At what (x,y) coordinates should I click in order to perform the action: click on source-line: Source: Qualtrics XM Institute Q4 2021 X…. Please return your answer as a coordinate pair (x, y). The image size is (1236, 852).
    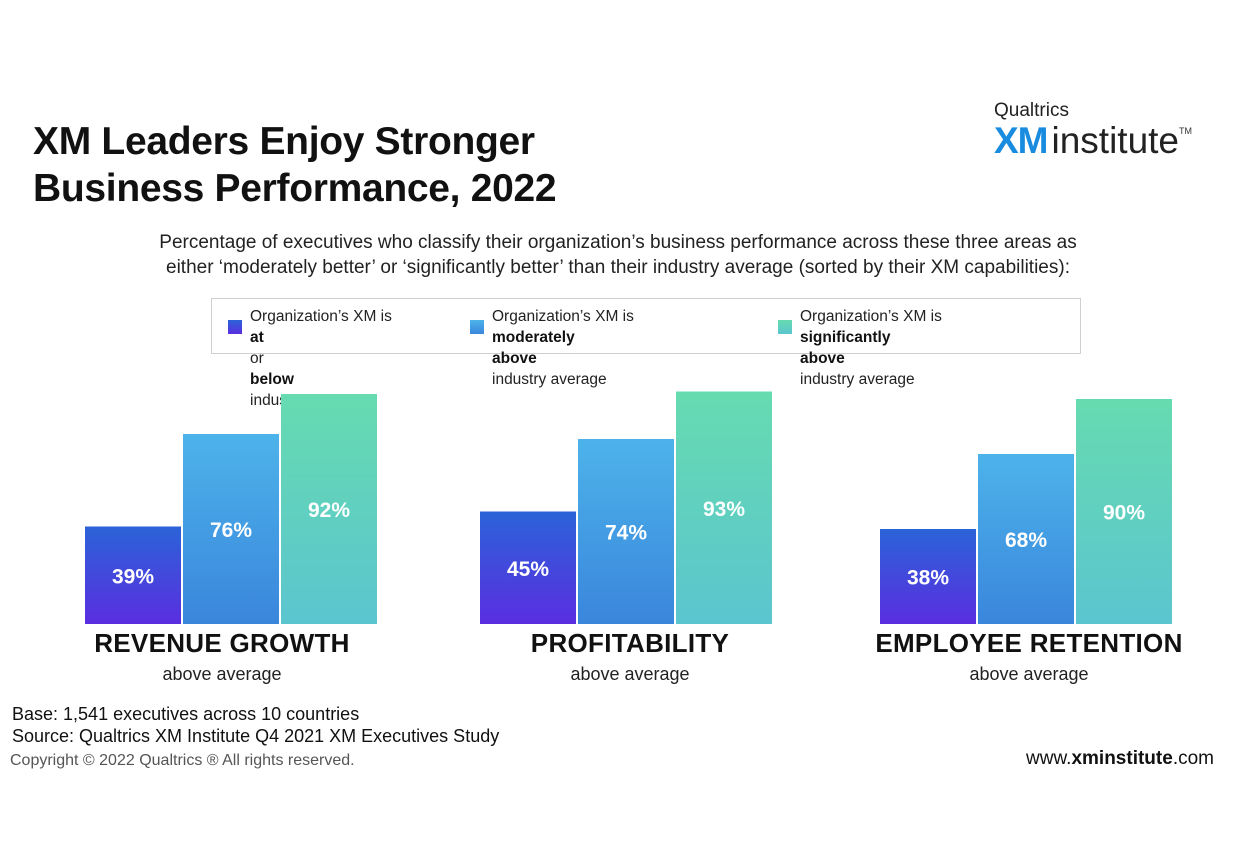
    Looking at the image, I should click on (256, 736).